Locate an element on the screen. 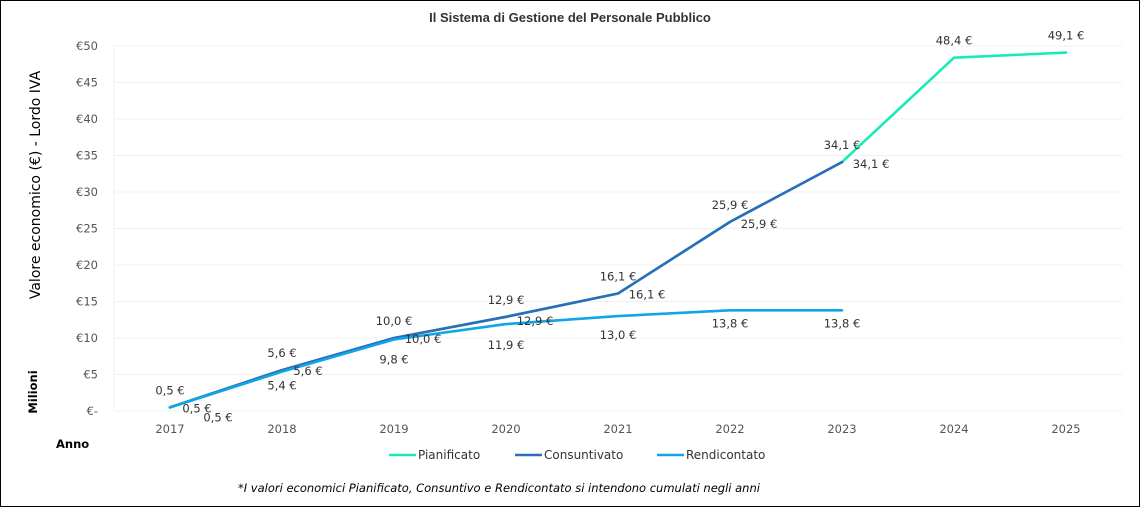  y-tick-label: €25 is located at coordinates (87, 229).